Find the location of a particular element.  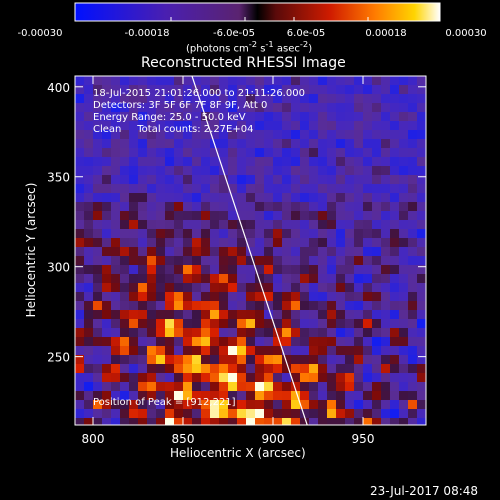

y-tick-label: 250 is located at coordinates (58, 358).